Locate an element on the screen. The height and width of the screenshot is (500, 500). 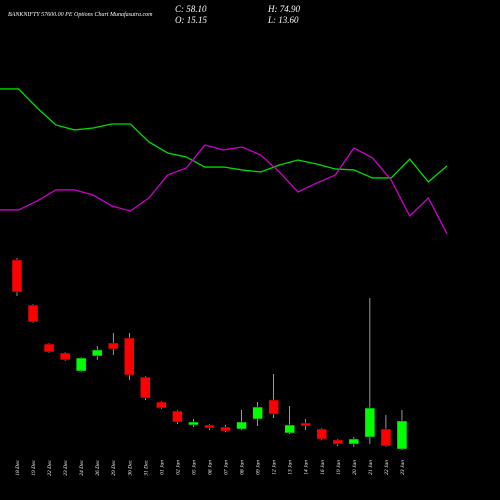
x-tick-label: 07 Jan is located at coordinates (227, 467).